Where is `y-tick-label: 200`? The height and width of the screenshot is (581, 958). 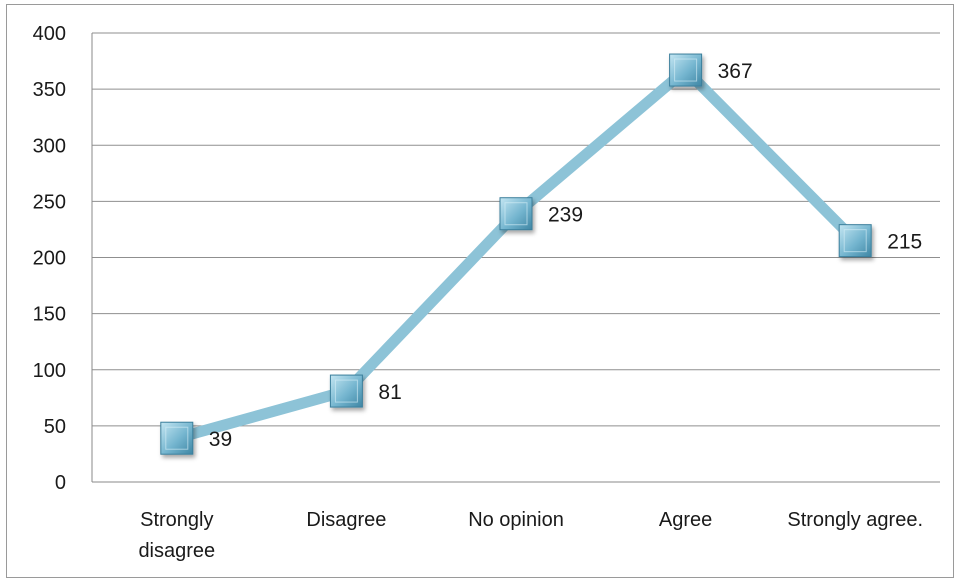 y-tick-label: 200 is located at coordinates (49, 259).